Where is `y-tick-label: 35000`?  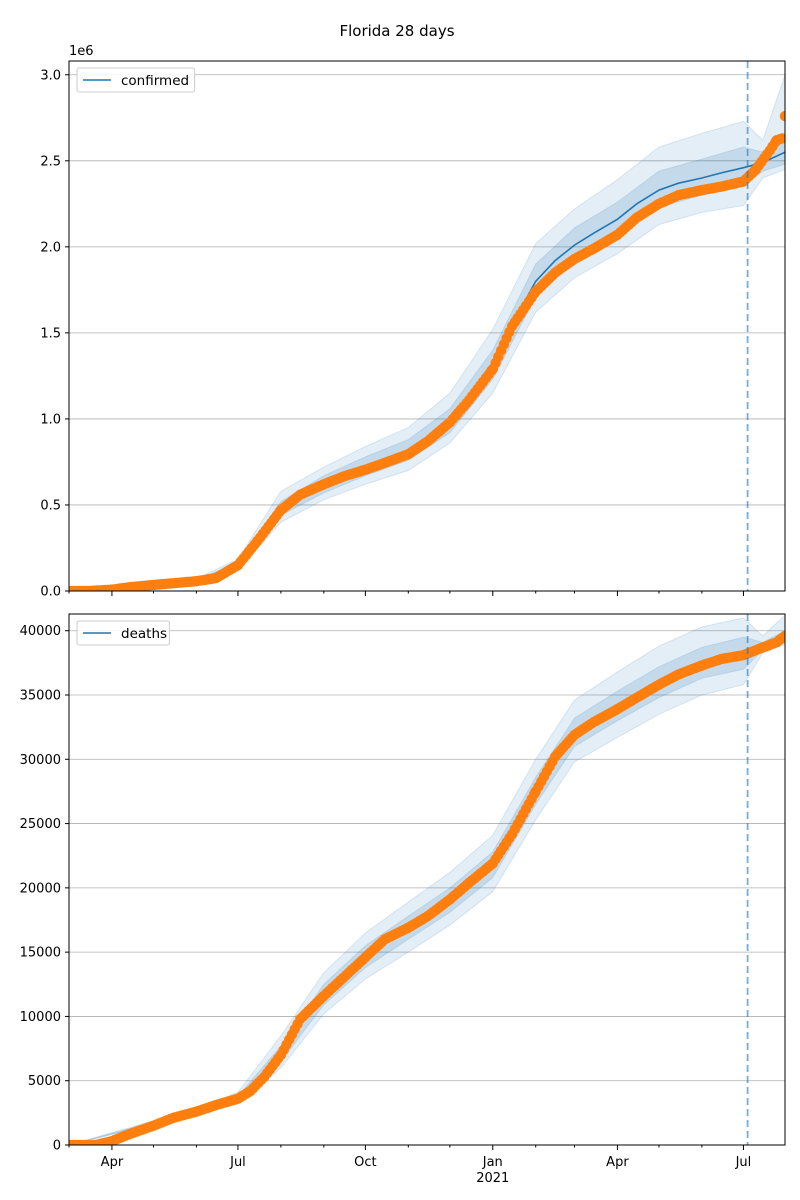
y-tick-label: 35000 is located at coordinates (40, 696).